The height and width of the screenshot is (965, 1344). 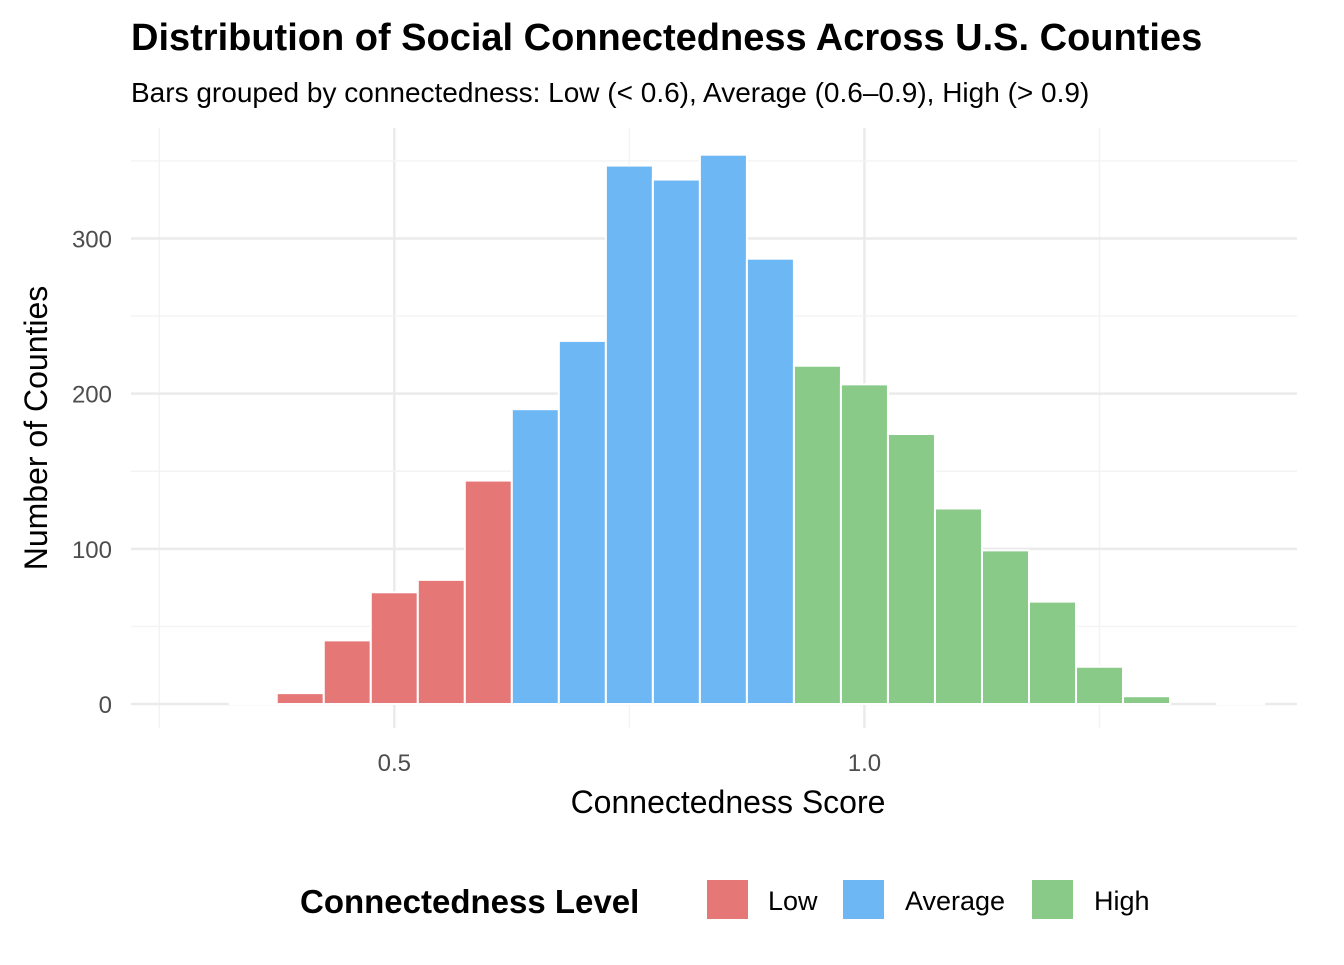 What do you see at coordinates (394, 763) in the screenshot?
I see `x-tick-label-0: 0.5` at bounding box center [394, 763].